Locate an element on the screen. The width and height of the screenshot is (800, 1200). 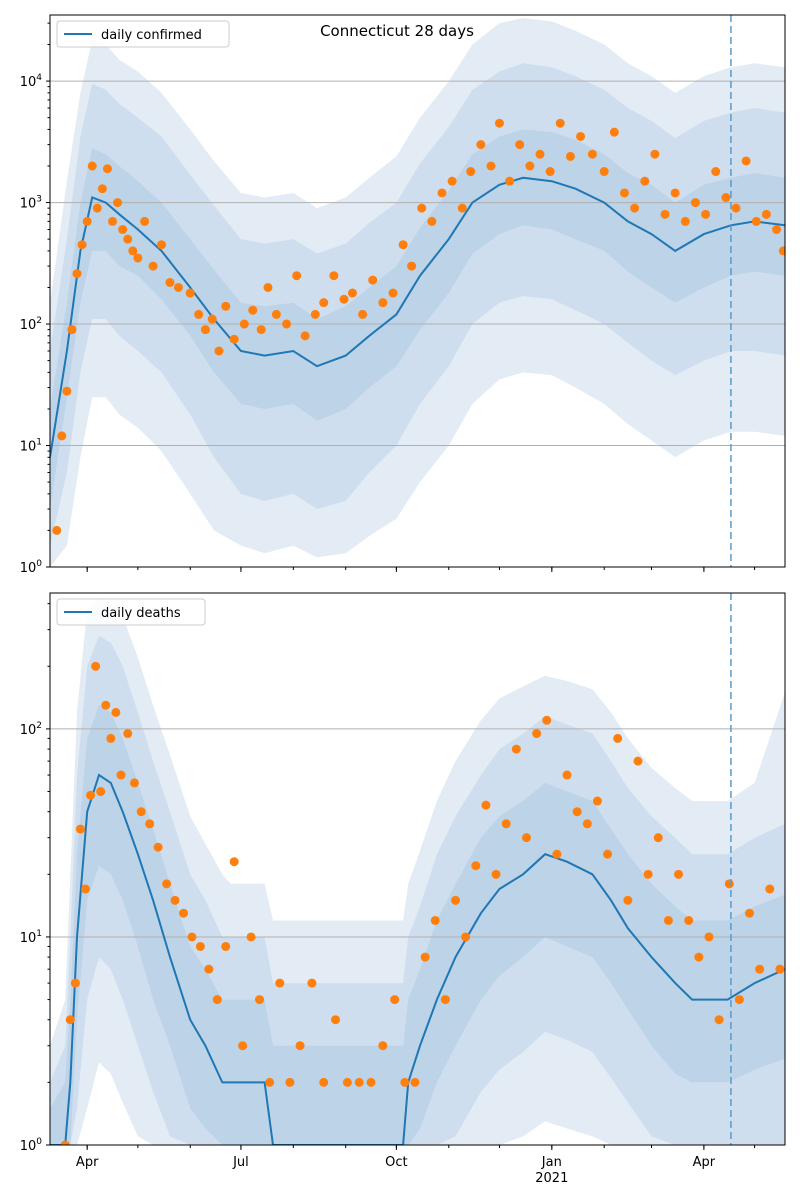
y-tick-label: 10¹ is located at coordinates (31, 937).